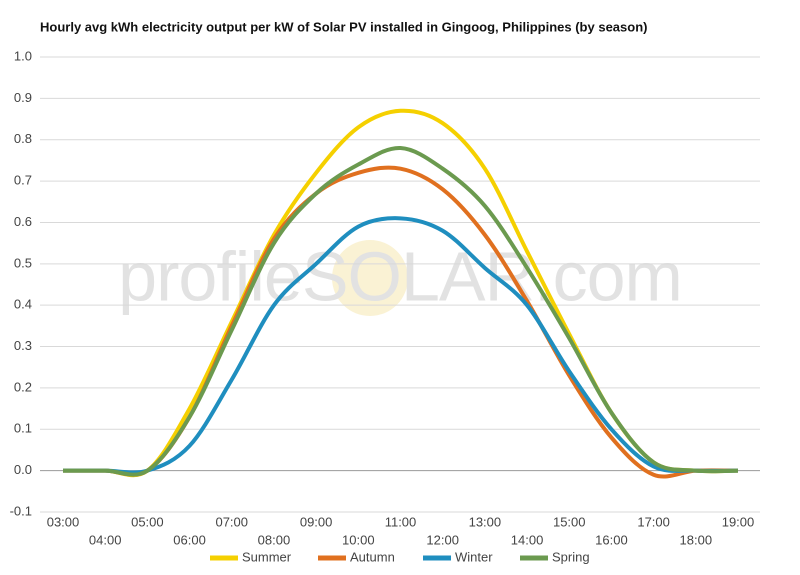 The image size is (800, 575). I want to click on x-tick-label: 14:00, so click(527, 539).